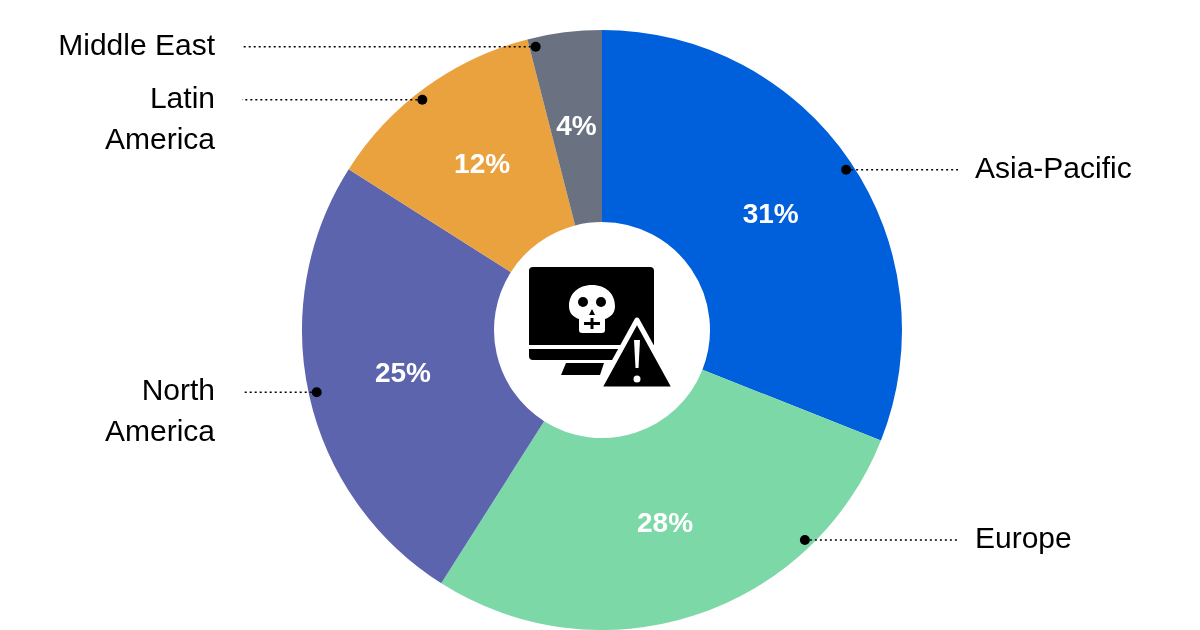 The height and width of the screenshot is (630, 1200). What do you see at coordinates (160, 118) in the screenshot?
I see `slice-label: Latin America` at bounding box center [160, 118].